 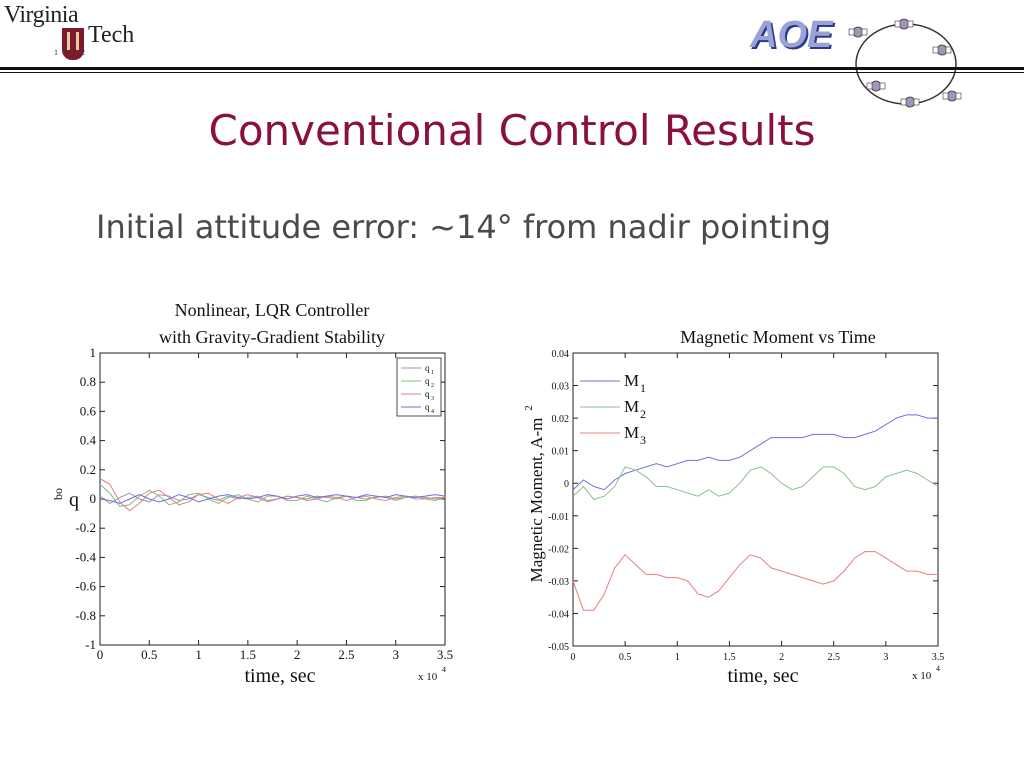 I want to click on y-tick-label: -0.01, so click(x=558, y=517).